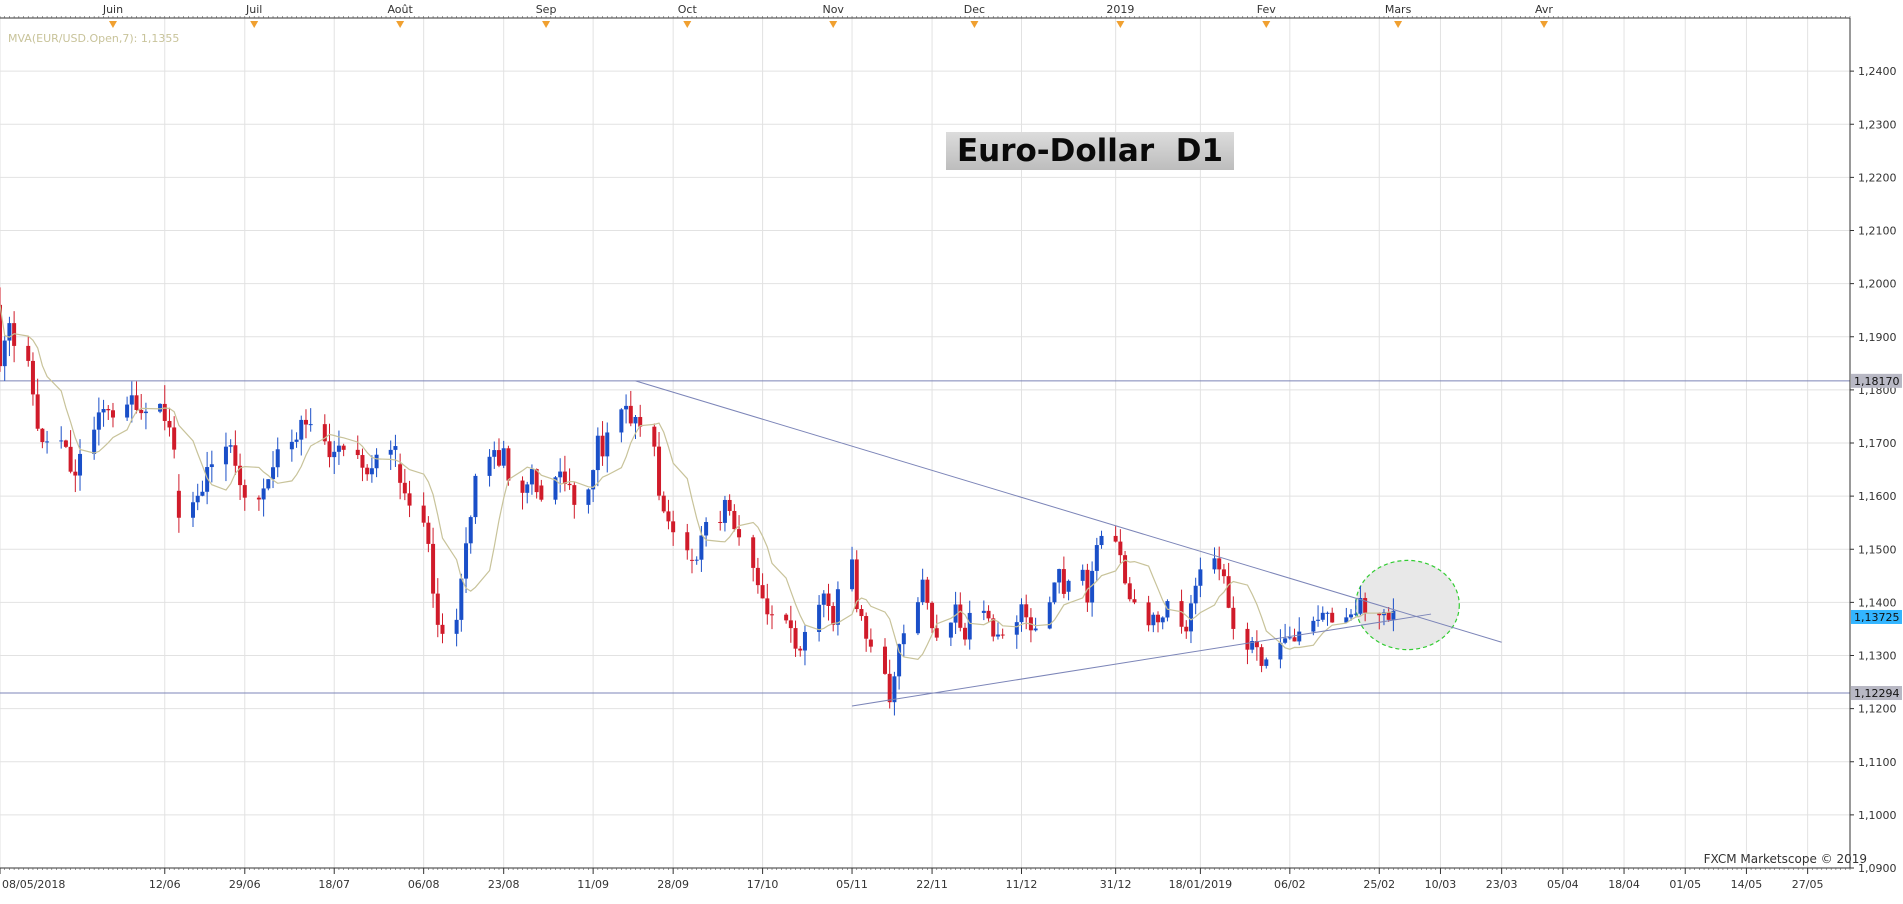  I want to click on x-tick-label: 11/12, so click(1022, 884).